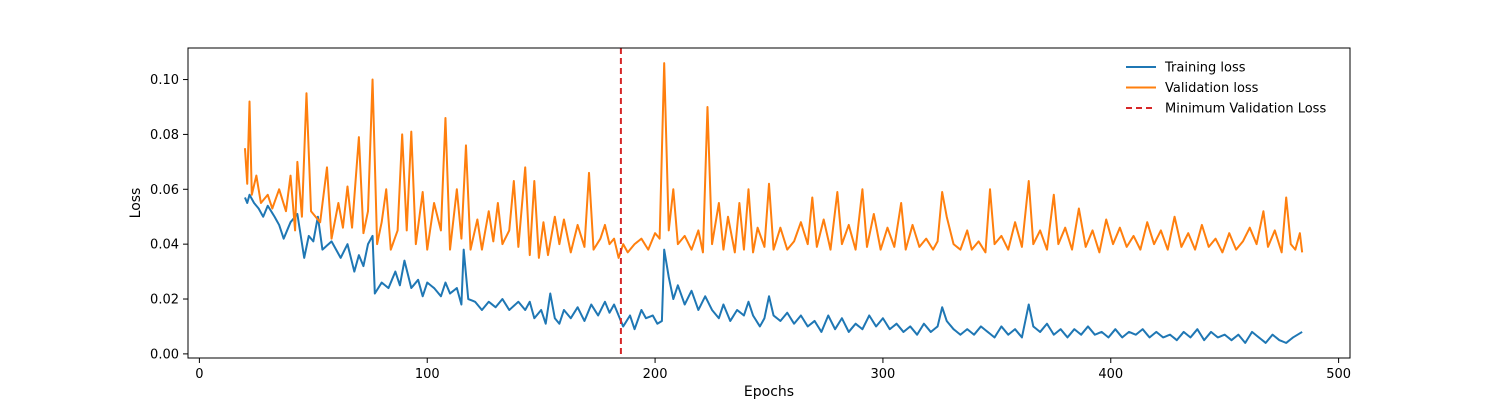  Describe the element at coordinates (769, 392) in the screenshot. I see `x-axis-label: Epochs` at that location.